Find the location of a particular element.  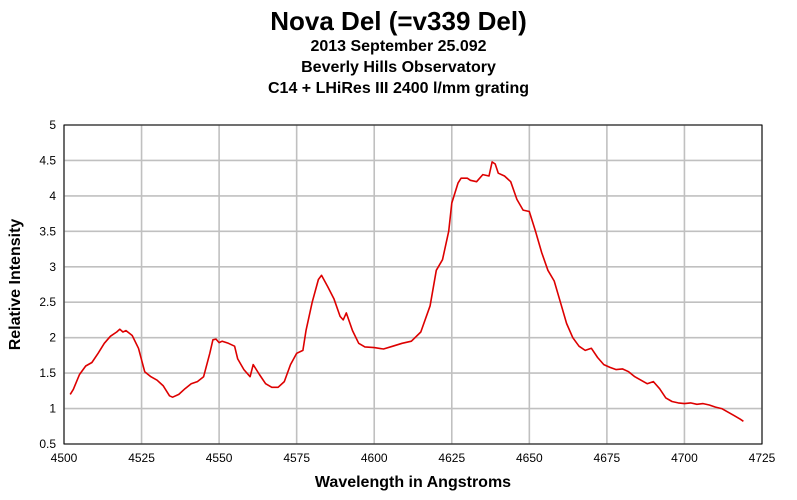

chart-subtitle-instrument: C14 + LHiRes III 2400 l/mm grating is located at coordinates (398, 88).